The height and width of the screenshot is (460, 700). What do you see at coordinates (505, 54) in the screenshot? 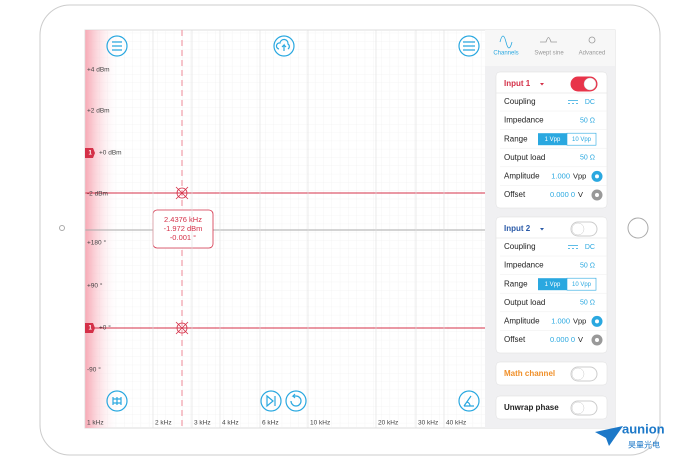
I see `tab: Channels` at bounding box center [505, 54].